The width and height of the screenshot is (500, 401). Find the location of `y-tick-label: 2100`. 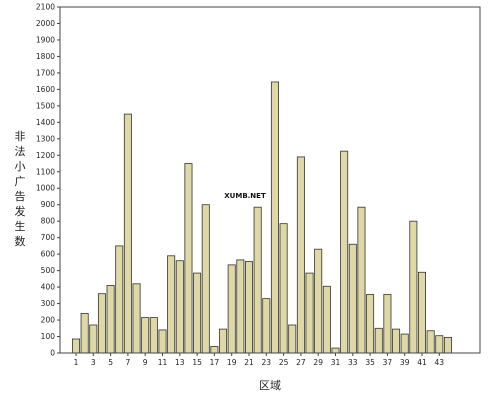

y-tick-label: 2100 is located at coordinates (45, 7).